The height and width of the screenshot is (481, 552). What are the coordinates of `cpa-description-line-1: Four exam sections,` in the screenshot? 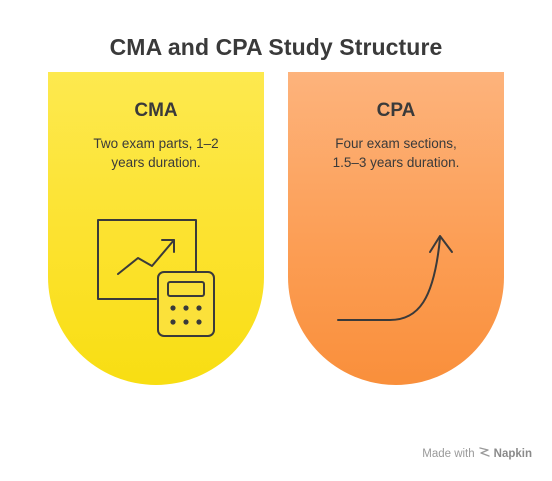 It's located at (396, 143).